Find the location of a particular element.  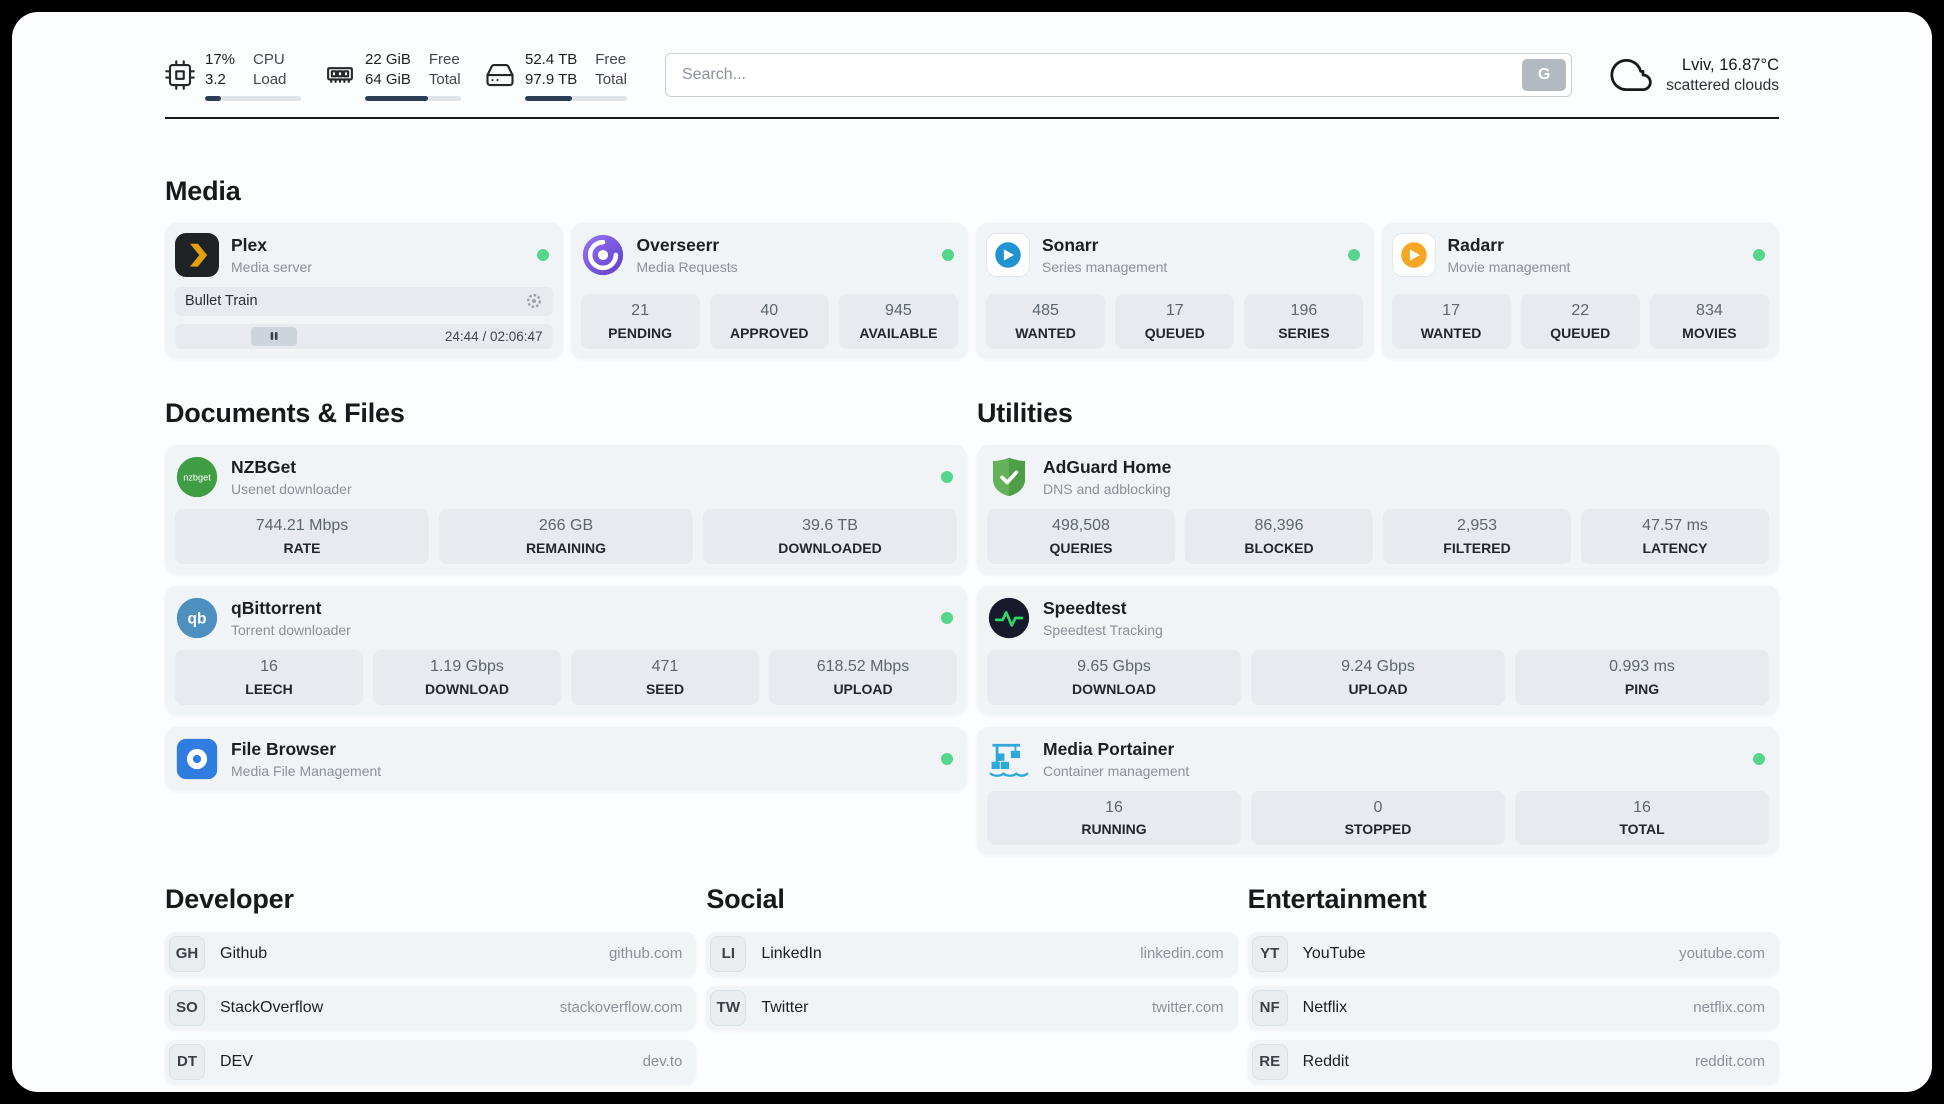

radarr-icon is located at coordinates (1413, 254).